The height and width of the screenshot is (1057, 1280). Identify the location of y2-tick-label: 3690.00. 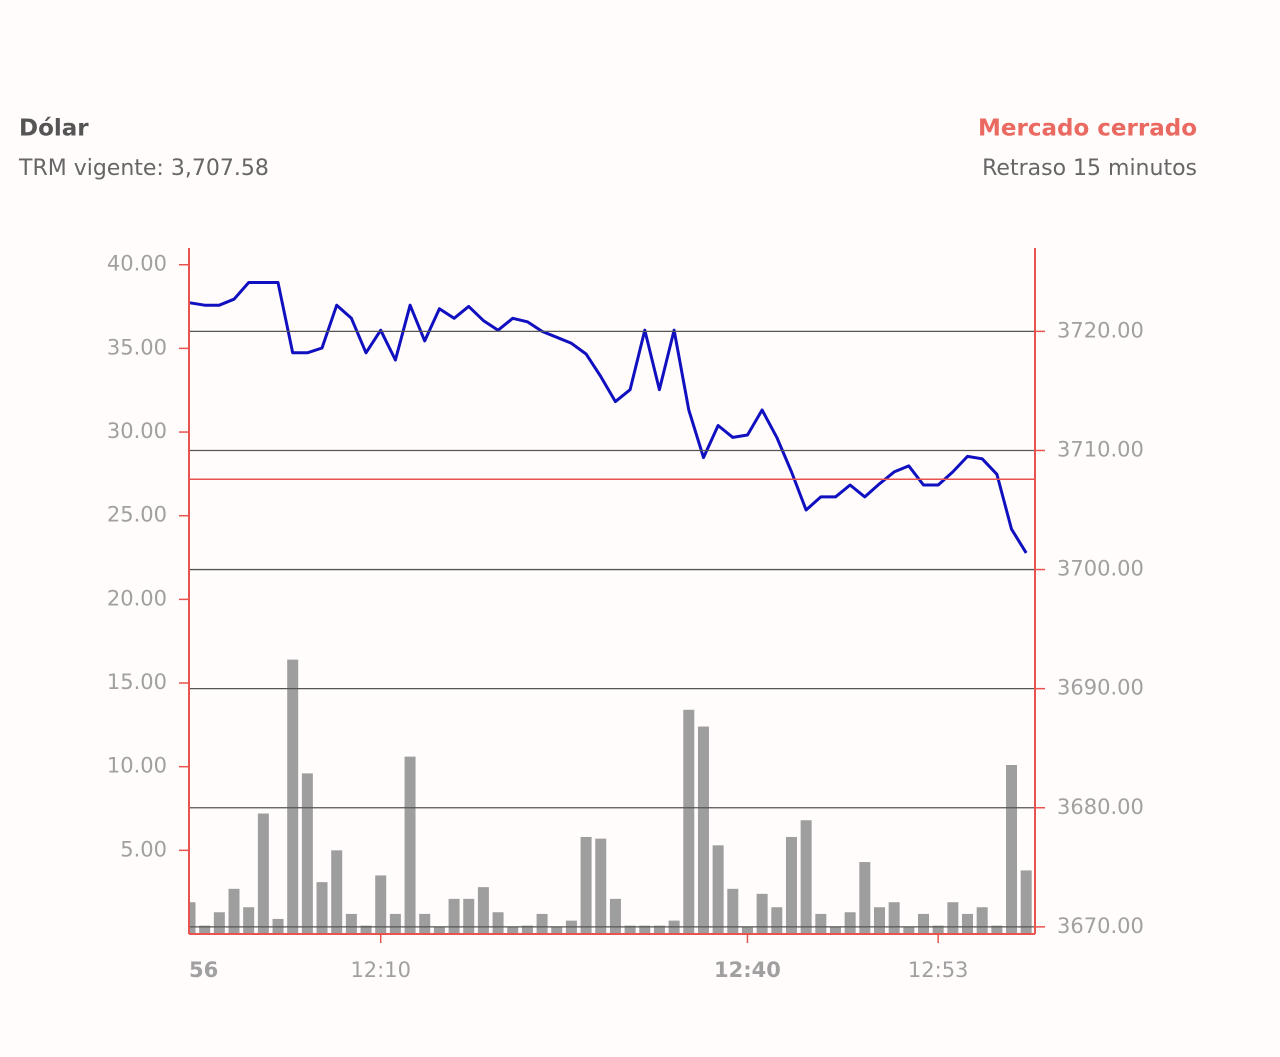
(1100, 688).